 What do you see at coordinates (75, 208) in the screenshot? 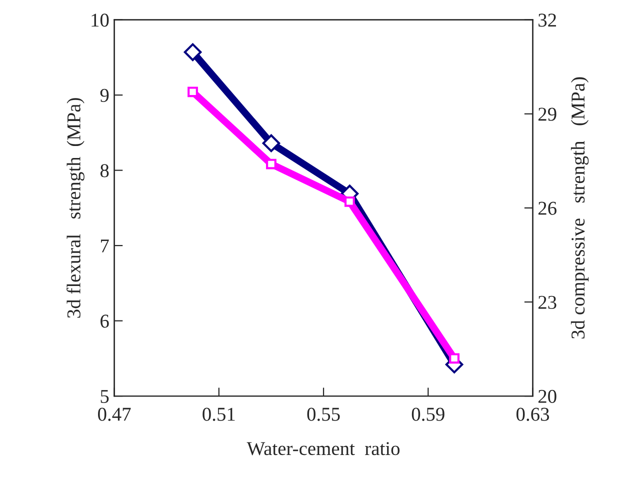
I see `y-axis-title: 3d flexural strength (MPa)` at bounding box center [75, 208].